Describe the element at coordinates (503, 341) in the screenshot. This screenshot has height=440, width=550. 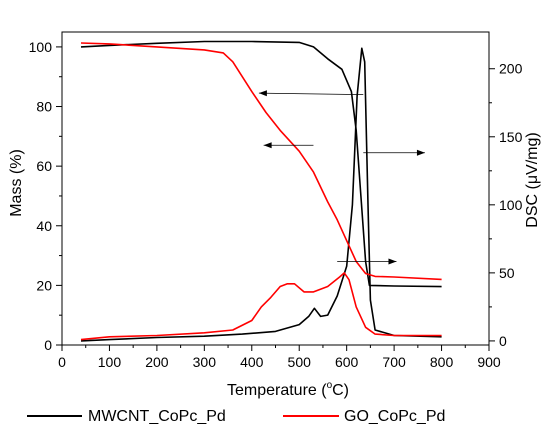
I see `y-right-tick-label: 0` at that location.